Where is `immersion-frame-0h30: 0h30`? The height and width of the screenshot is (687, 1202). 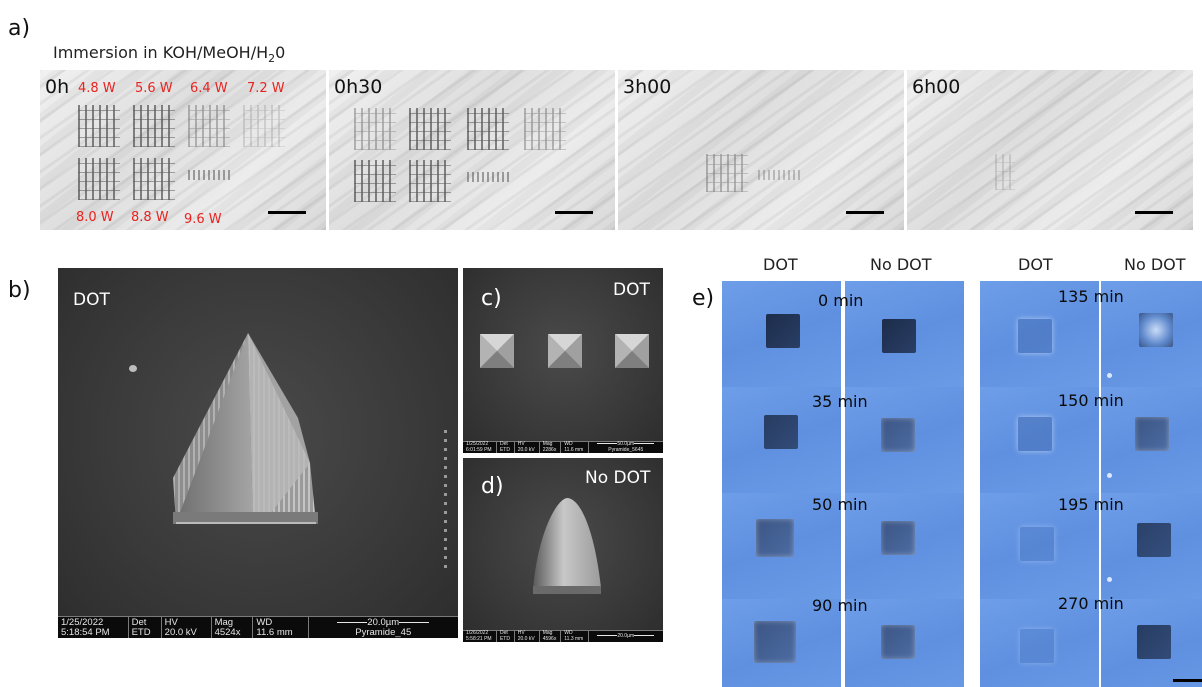
immersion-frame-0h30: 0h30 is located at coordinates (472, 150).